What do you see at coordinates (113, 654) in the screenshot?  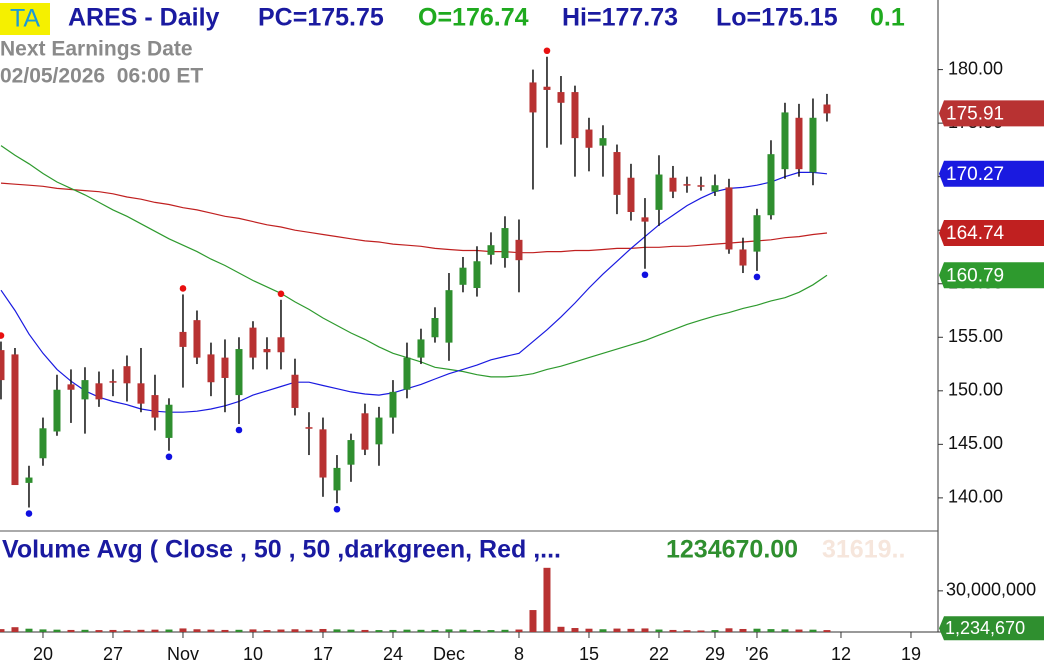 I see `x-tick-label: 27` at bounding box center [113, 654].